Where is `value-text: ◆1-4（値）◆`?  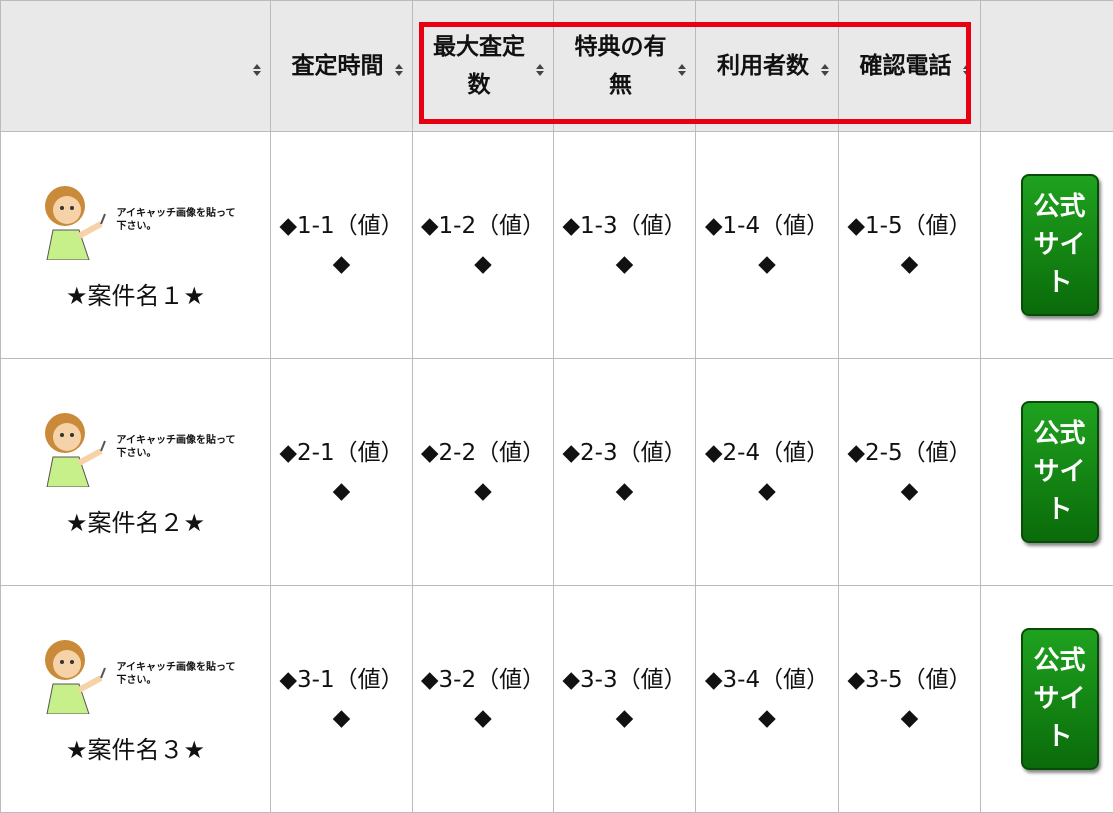 value-text: ◆1-4（値）◆ is located at coordinates (767, 245).